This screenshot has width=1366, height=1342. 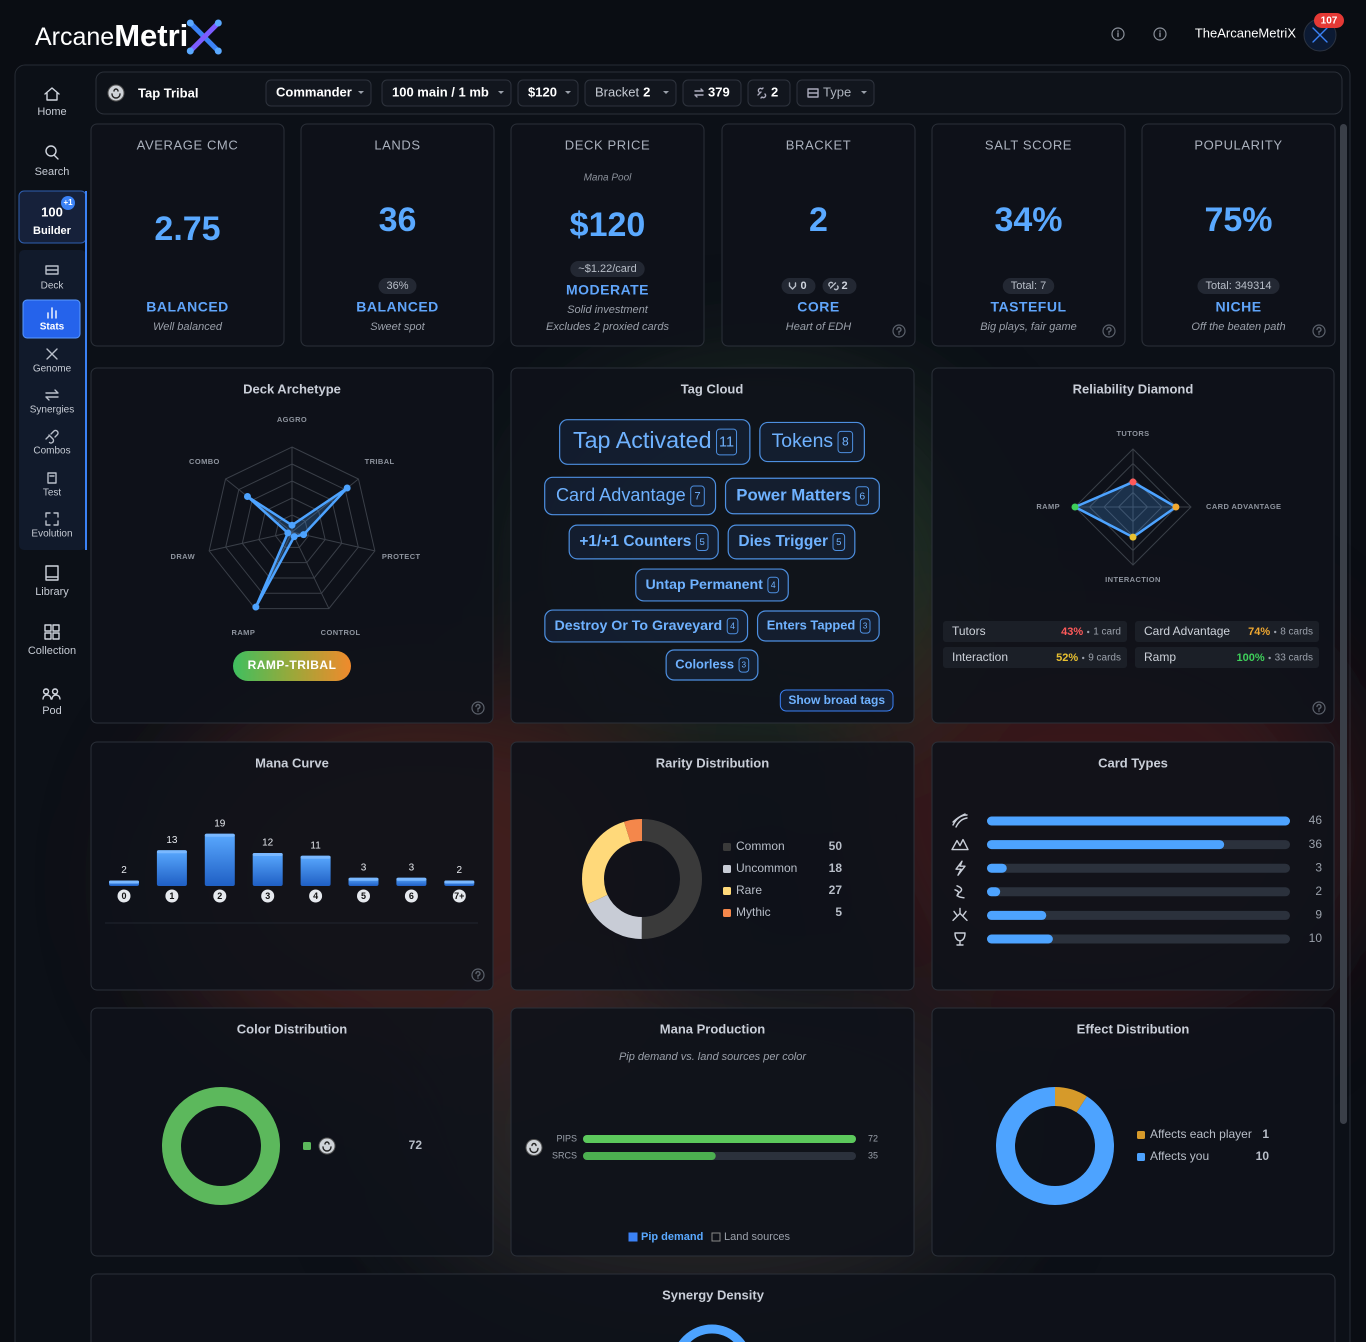 What do you see at coordinates (791, 542) in the screenshot?
I see `tag: Dies Trigger 5` at bounding box center [791, 542].